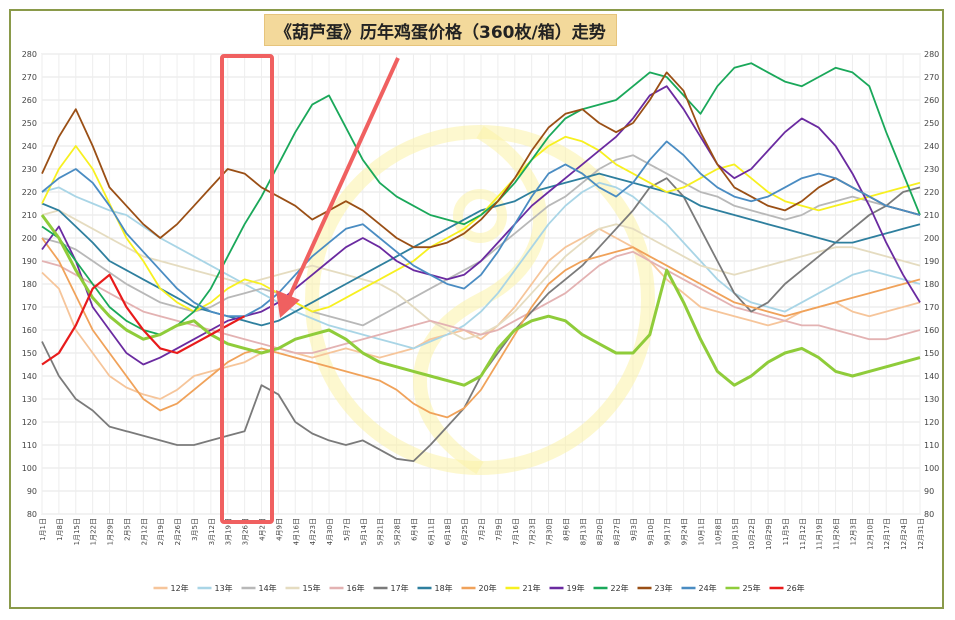 The width and height of the screenshot is (955, 620). I want to click on y-tick-label-left: 210, so click(29, 215).